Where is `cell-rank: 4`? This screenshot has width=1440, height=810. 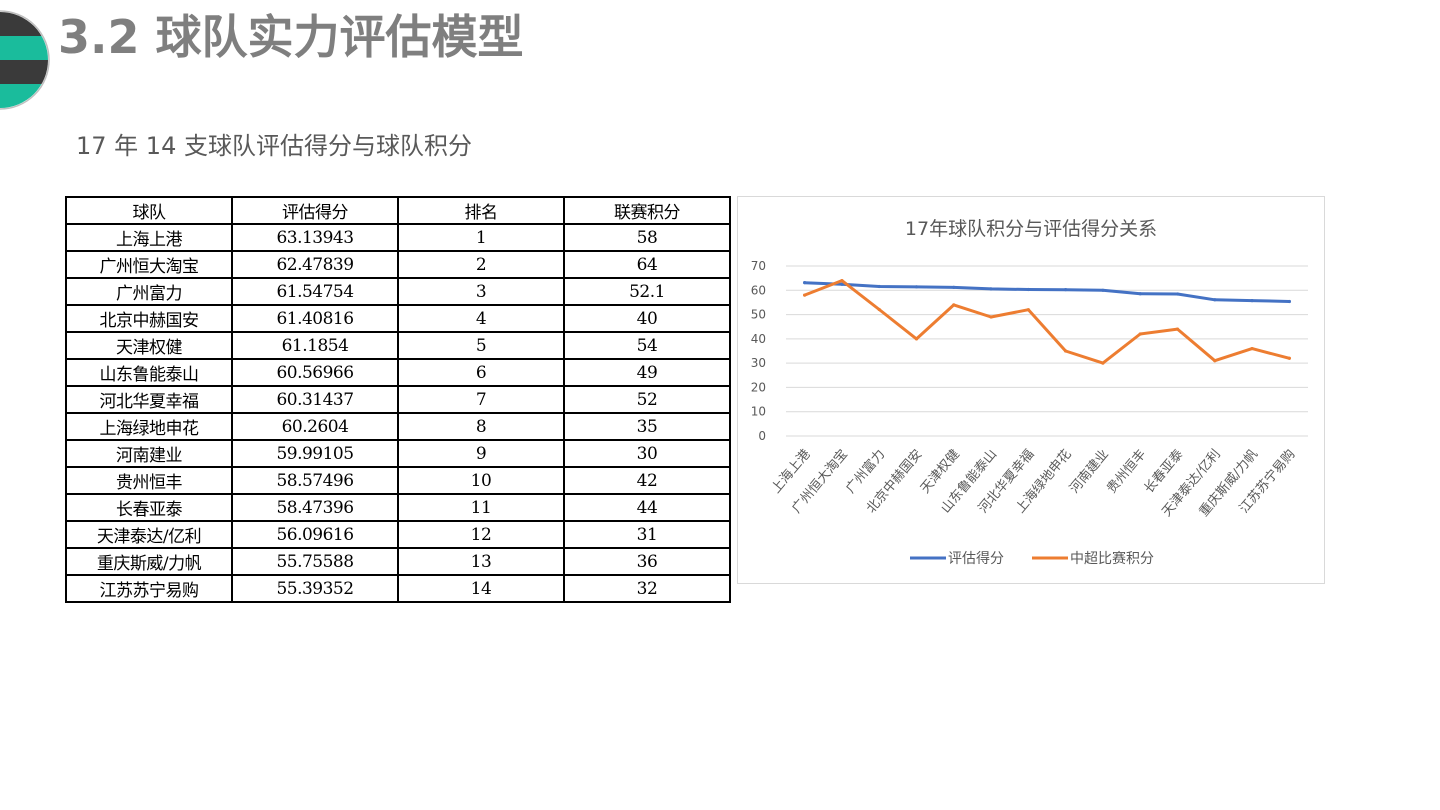
cell-rank: 4 is located at coordinates (481, 318).